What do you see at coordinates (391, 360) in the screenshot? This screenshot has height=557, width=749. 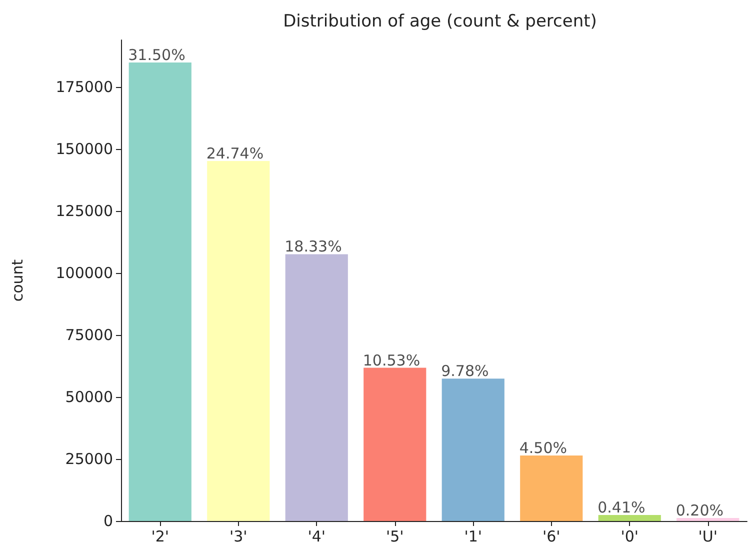 I see `annotation: 10.53%` at bounding box center [391, 360].